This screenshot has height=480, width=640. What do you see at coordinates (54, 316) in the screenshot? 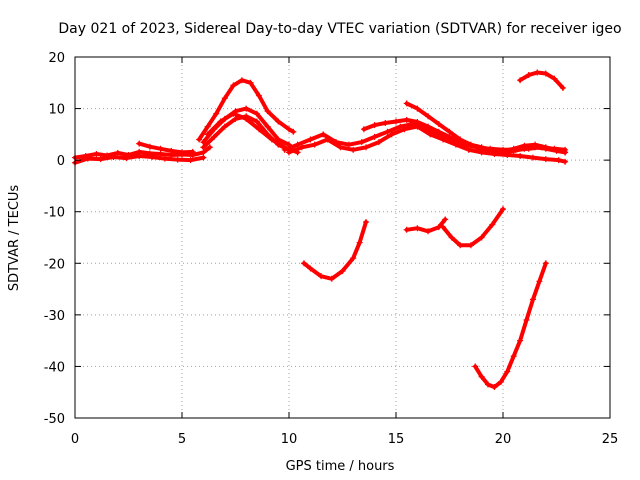
I see `y-tick-label: -30` at bounding box center [54, 316].